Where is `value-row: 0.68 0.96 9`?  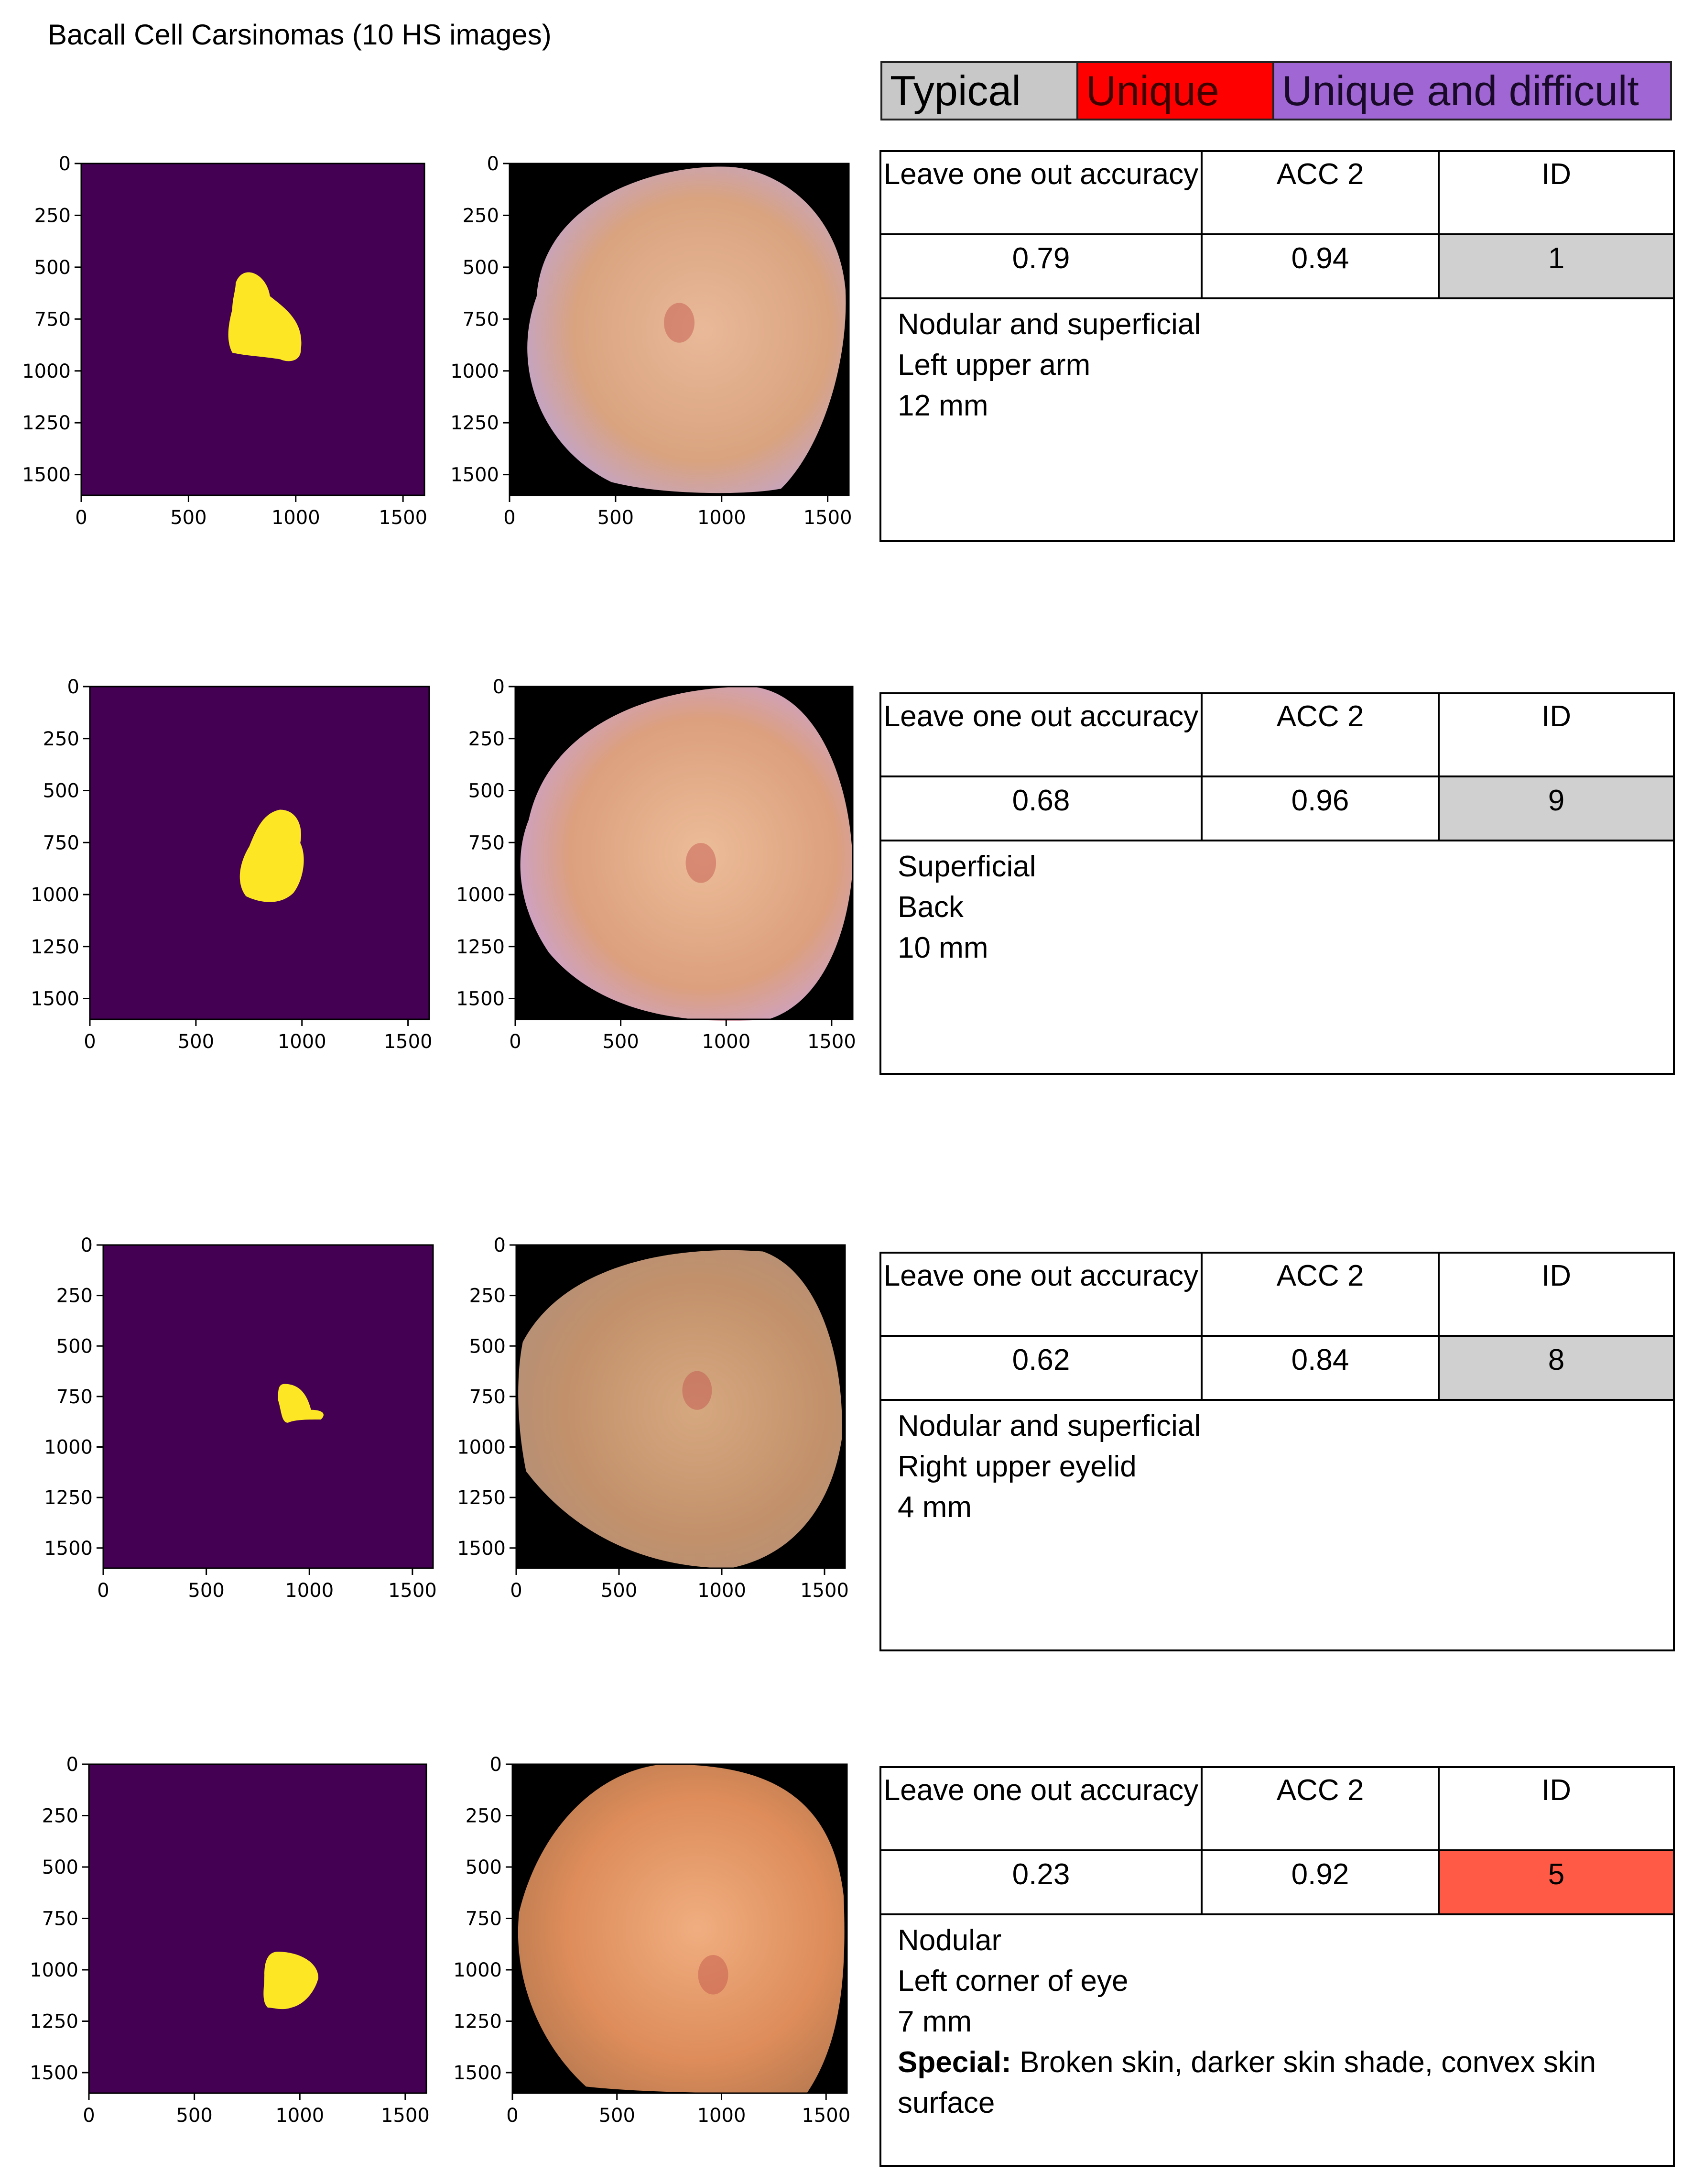 value-row: 0.68 0.96 9 is located at coordinates (1277, 809).